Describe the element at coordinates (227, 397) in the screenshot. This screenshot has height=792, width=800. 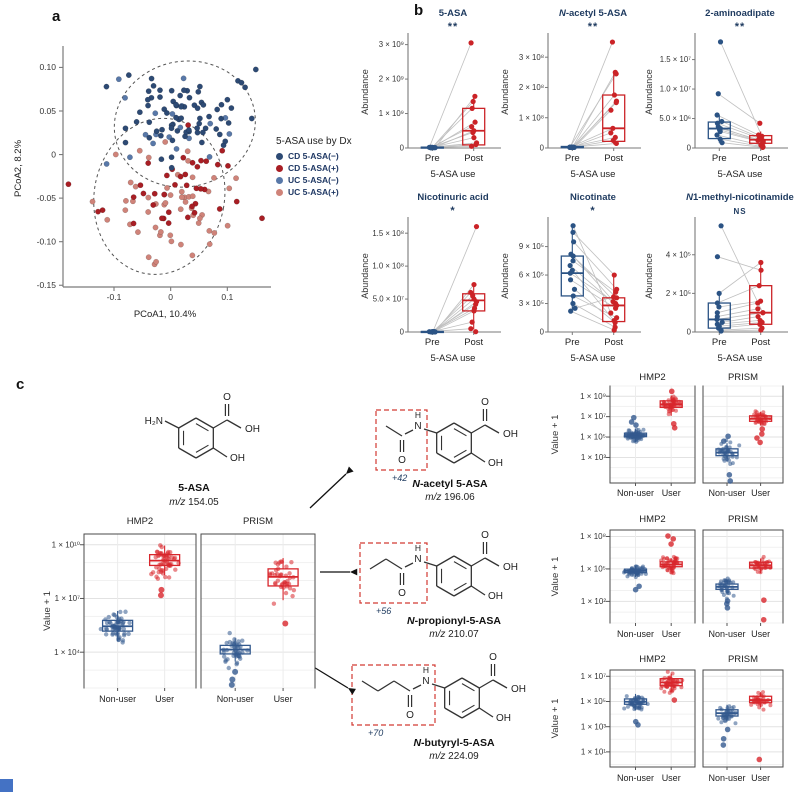
I see `atom-o: O` at that location.